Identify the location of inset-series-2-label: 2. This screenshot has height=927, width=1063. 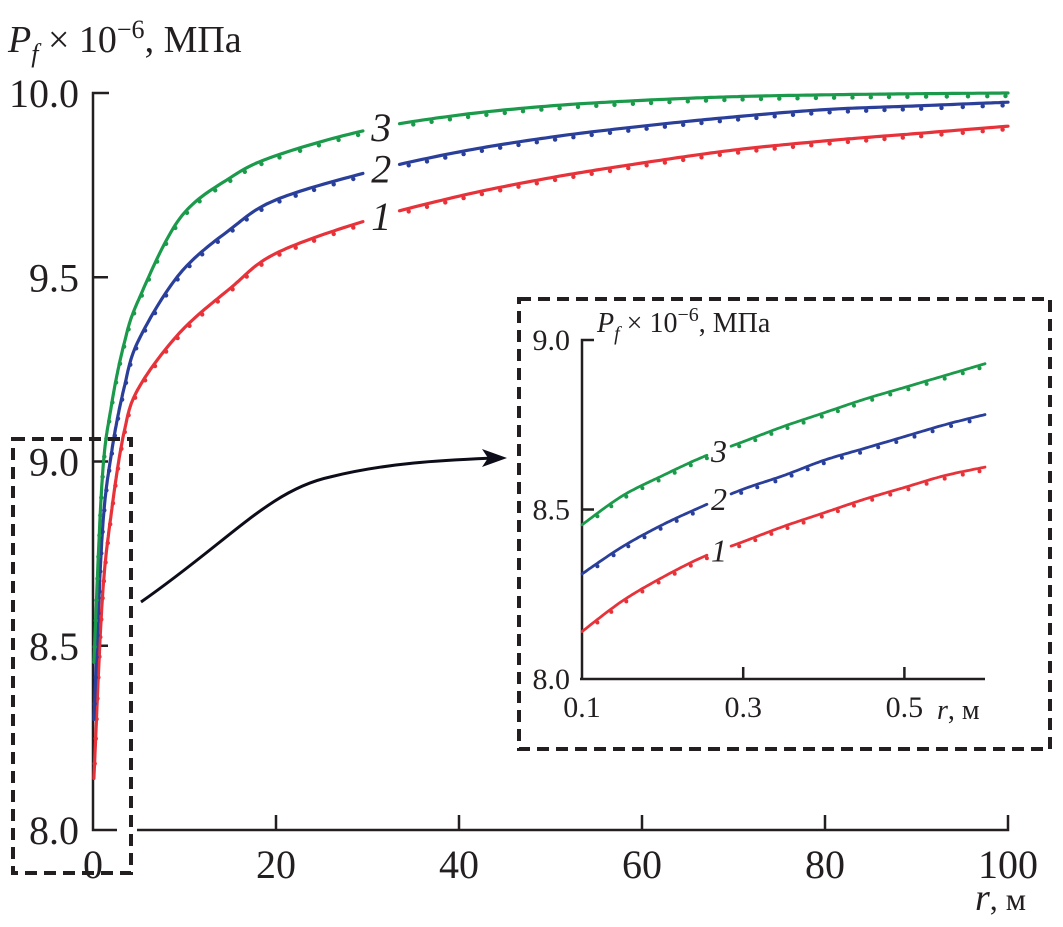
(719, 499).